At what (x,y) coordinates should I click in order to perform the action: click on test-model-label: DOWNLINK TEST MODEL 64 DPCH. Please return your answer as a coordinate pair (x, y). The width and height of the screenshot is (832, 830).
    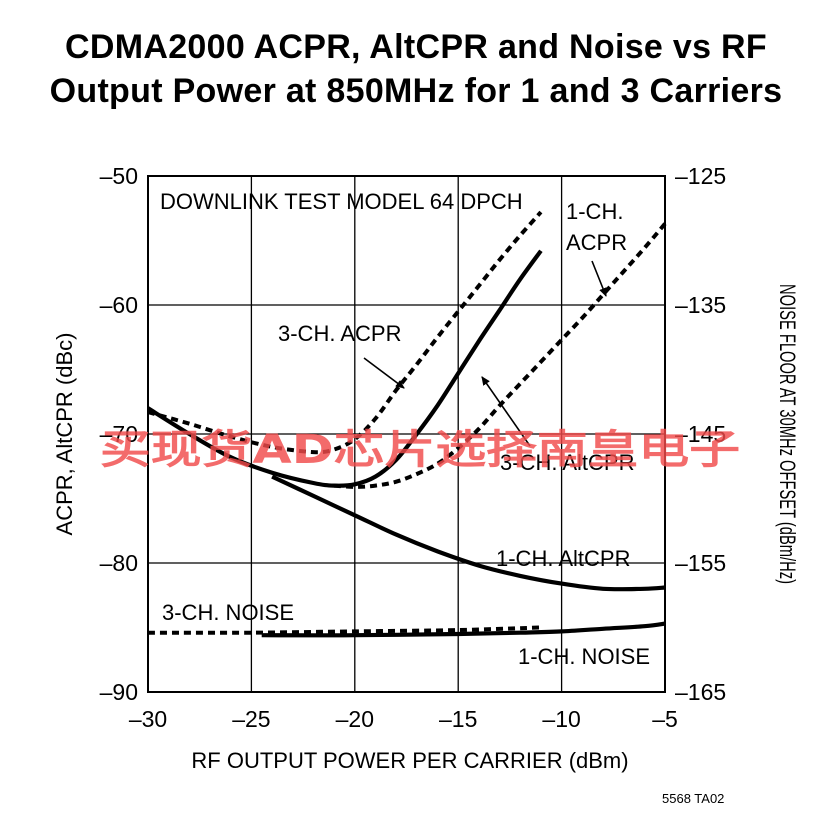
    Looking at the image, I should click on (341, 201).